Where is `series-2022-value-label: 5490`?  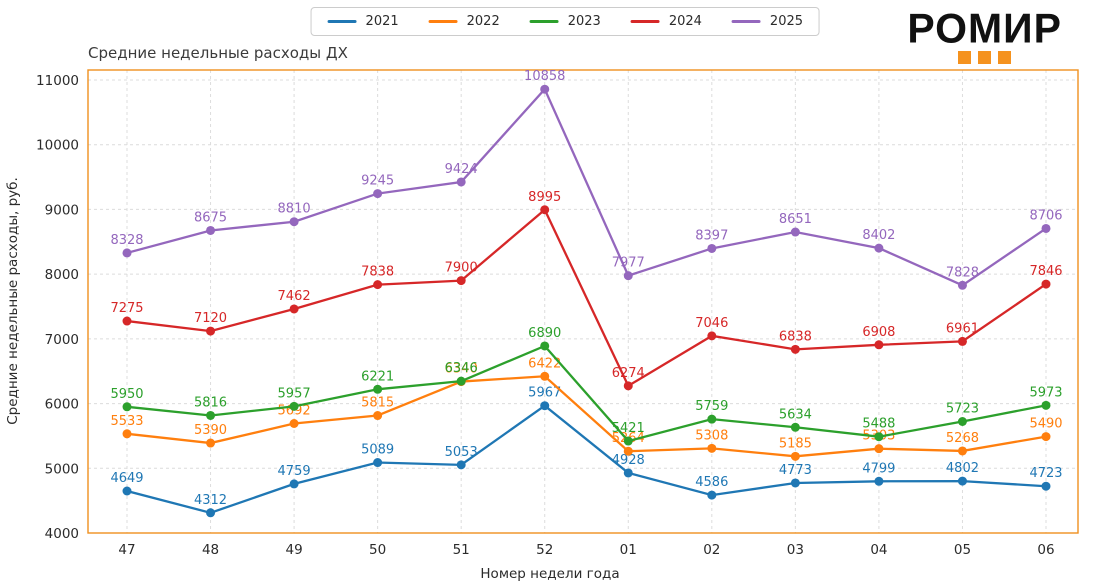 series-2022-value-label: 5490 is located at coordinates (1045, 424).